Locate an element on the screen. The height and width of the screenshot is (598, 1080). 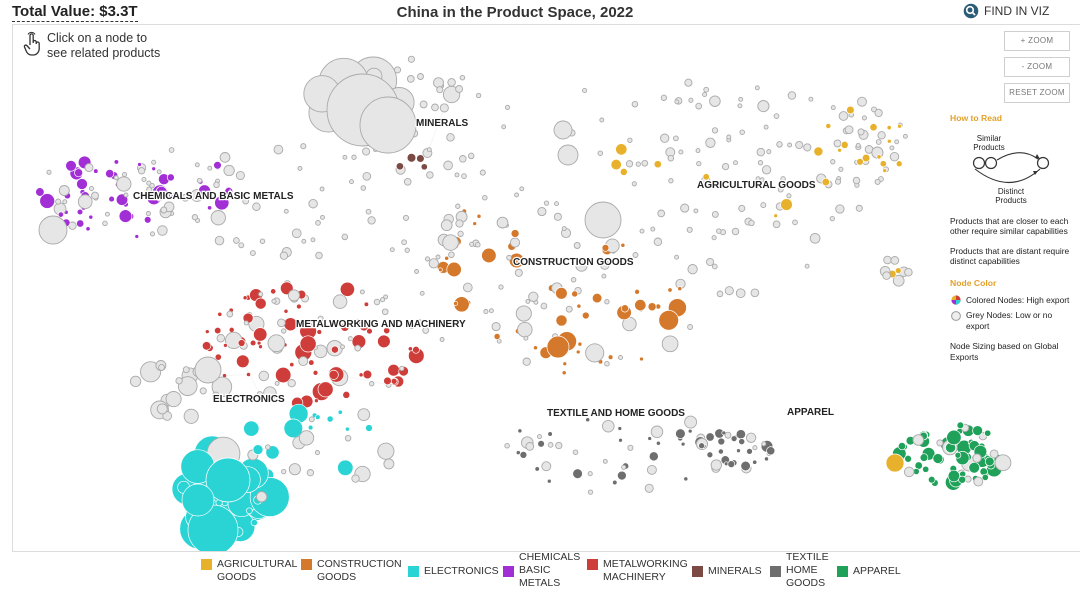
legend-item-textile: TEXTILE HOME GOODS is located at coordinates (799, 570).